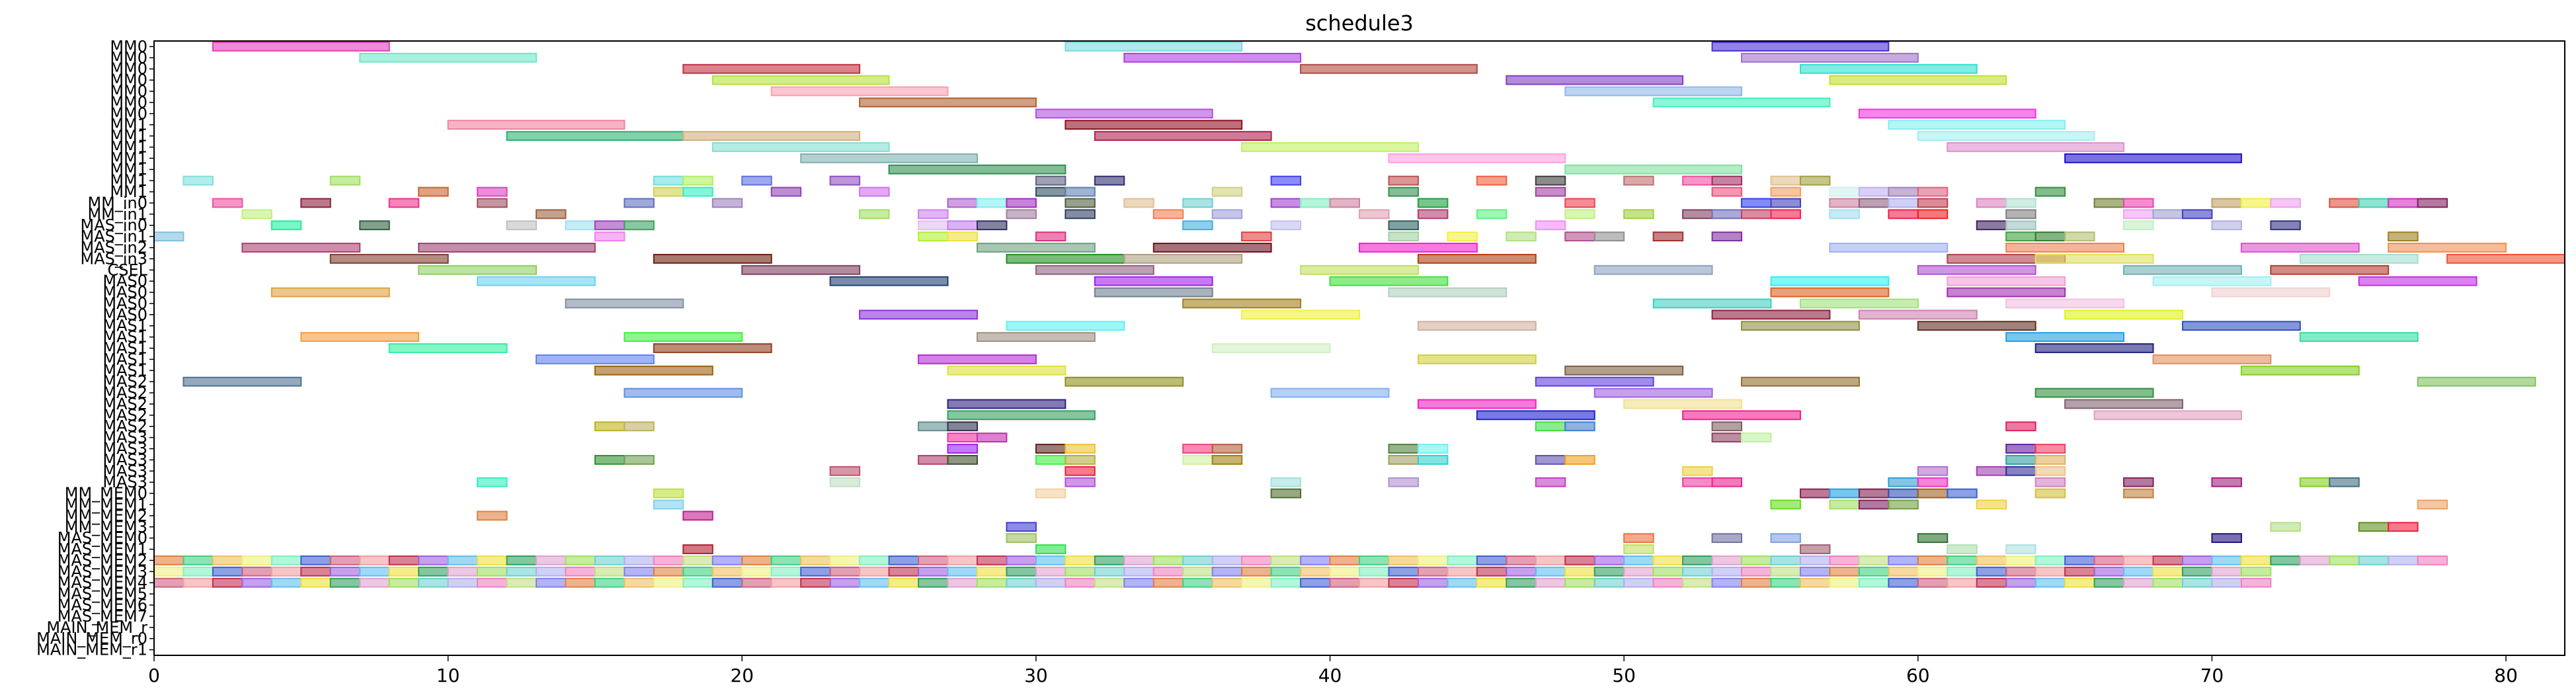 The width and height of the screenshot is (2576, 697). What do you see at coordinates (106, 527) in the screenshot?
I see `y-tick-label: MM_MEM3` at bounding box center [106, 527].